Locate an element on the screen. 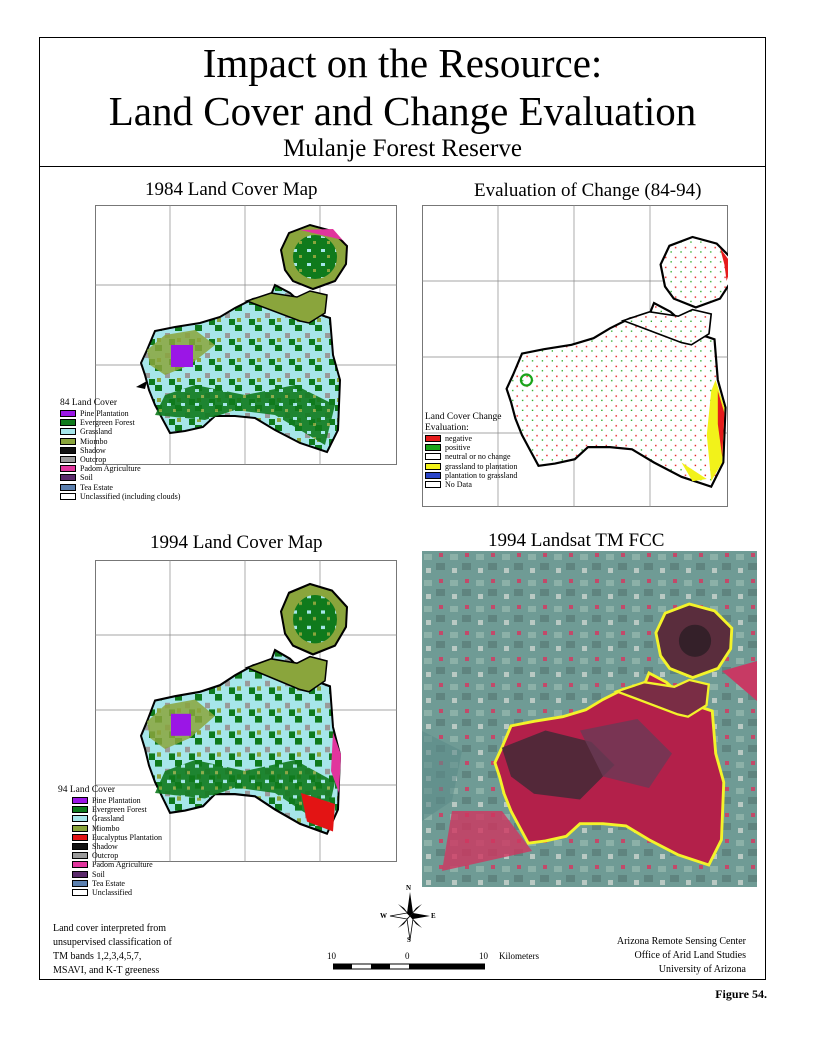 This screenshot has height=1055, width=816. legend-84-item: Tea Estate is located at coordinates (120, 487).